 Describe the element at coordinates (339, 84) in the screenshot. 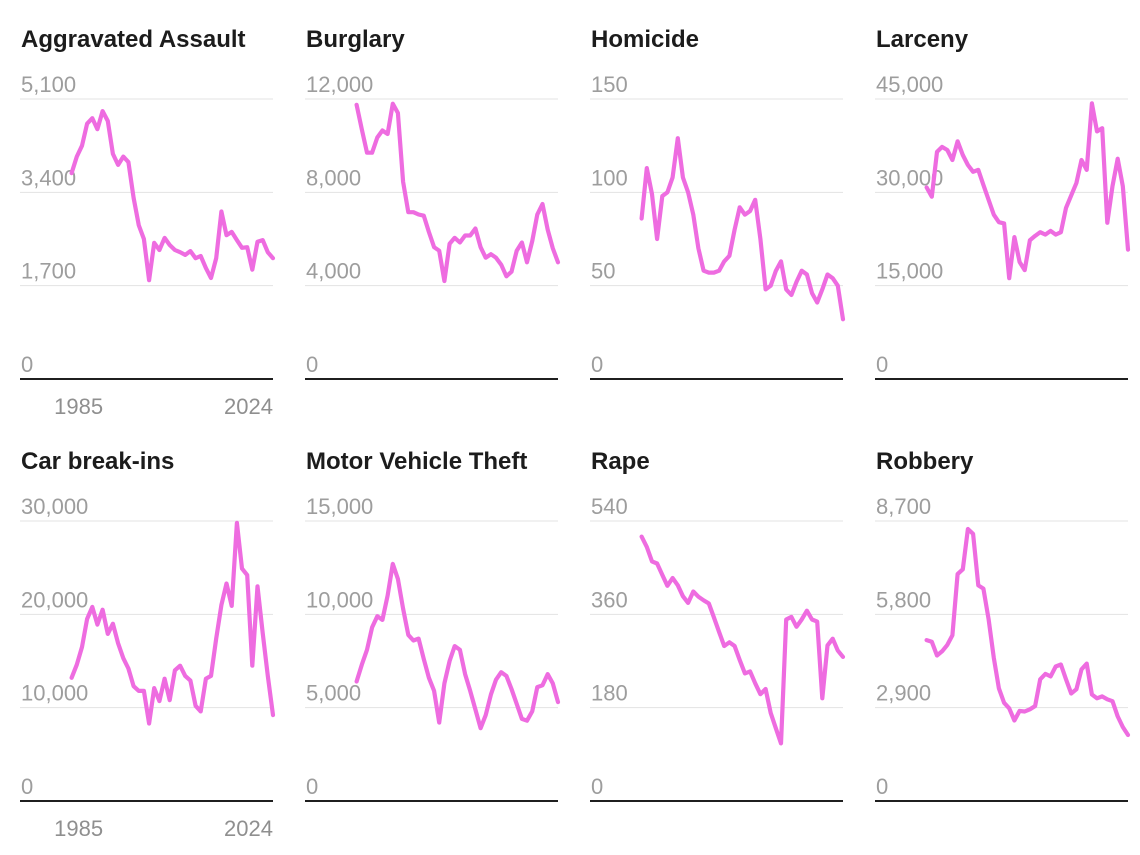

I see `y-tick-label: 12,000` at that location.